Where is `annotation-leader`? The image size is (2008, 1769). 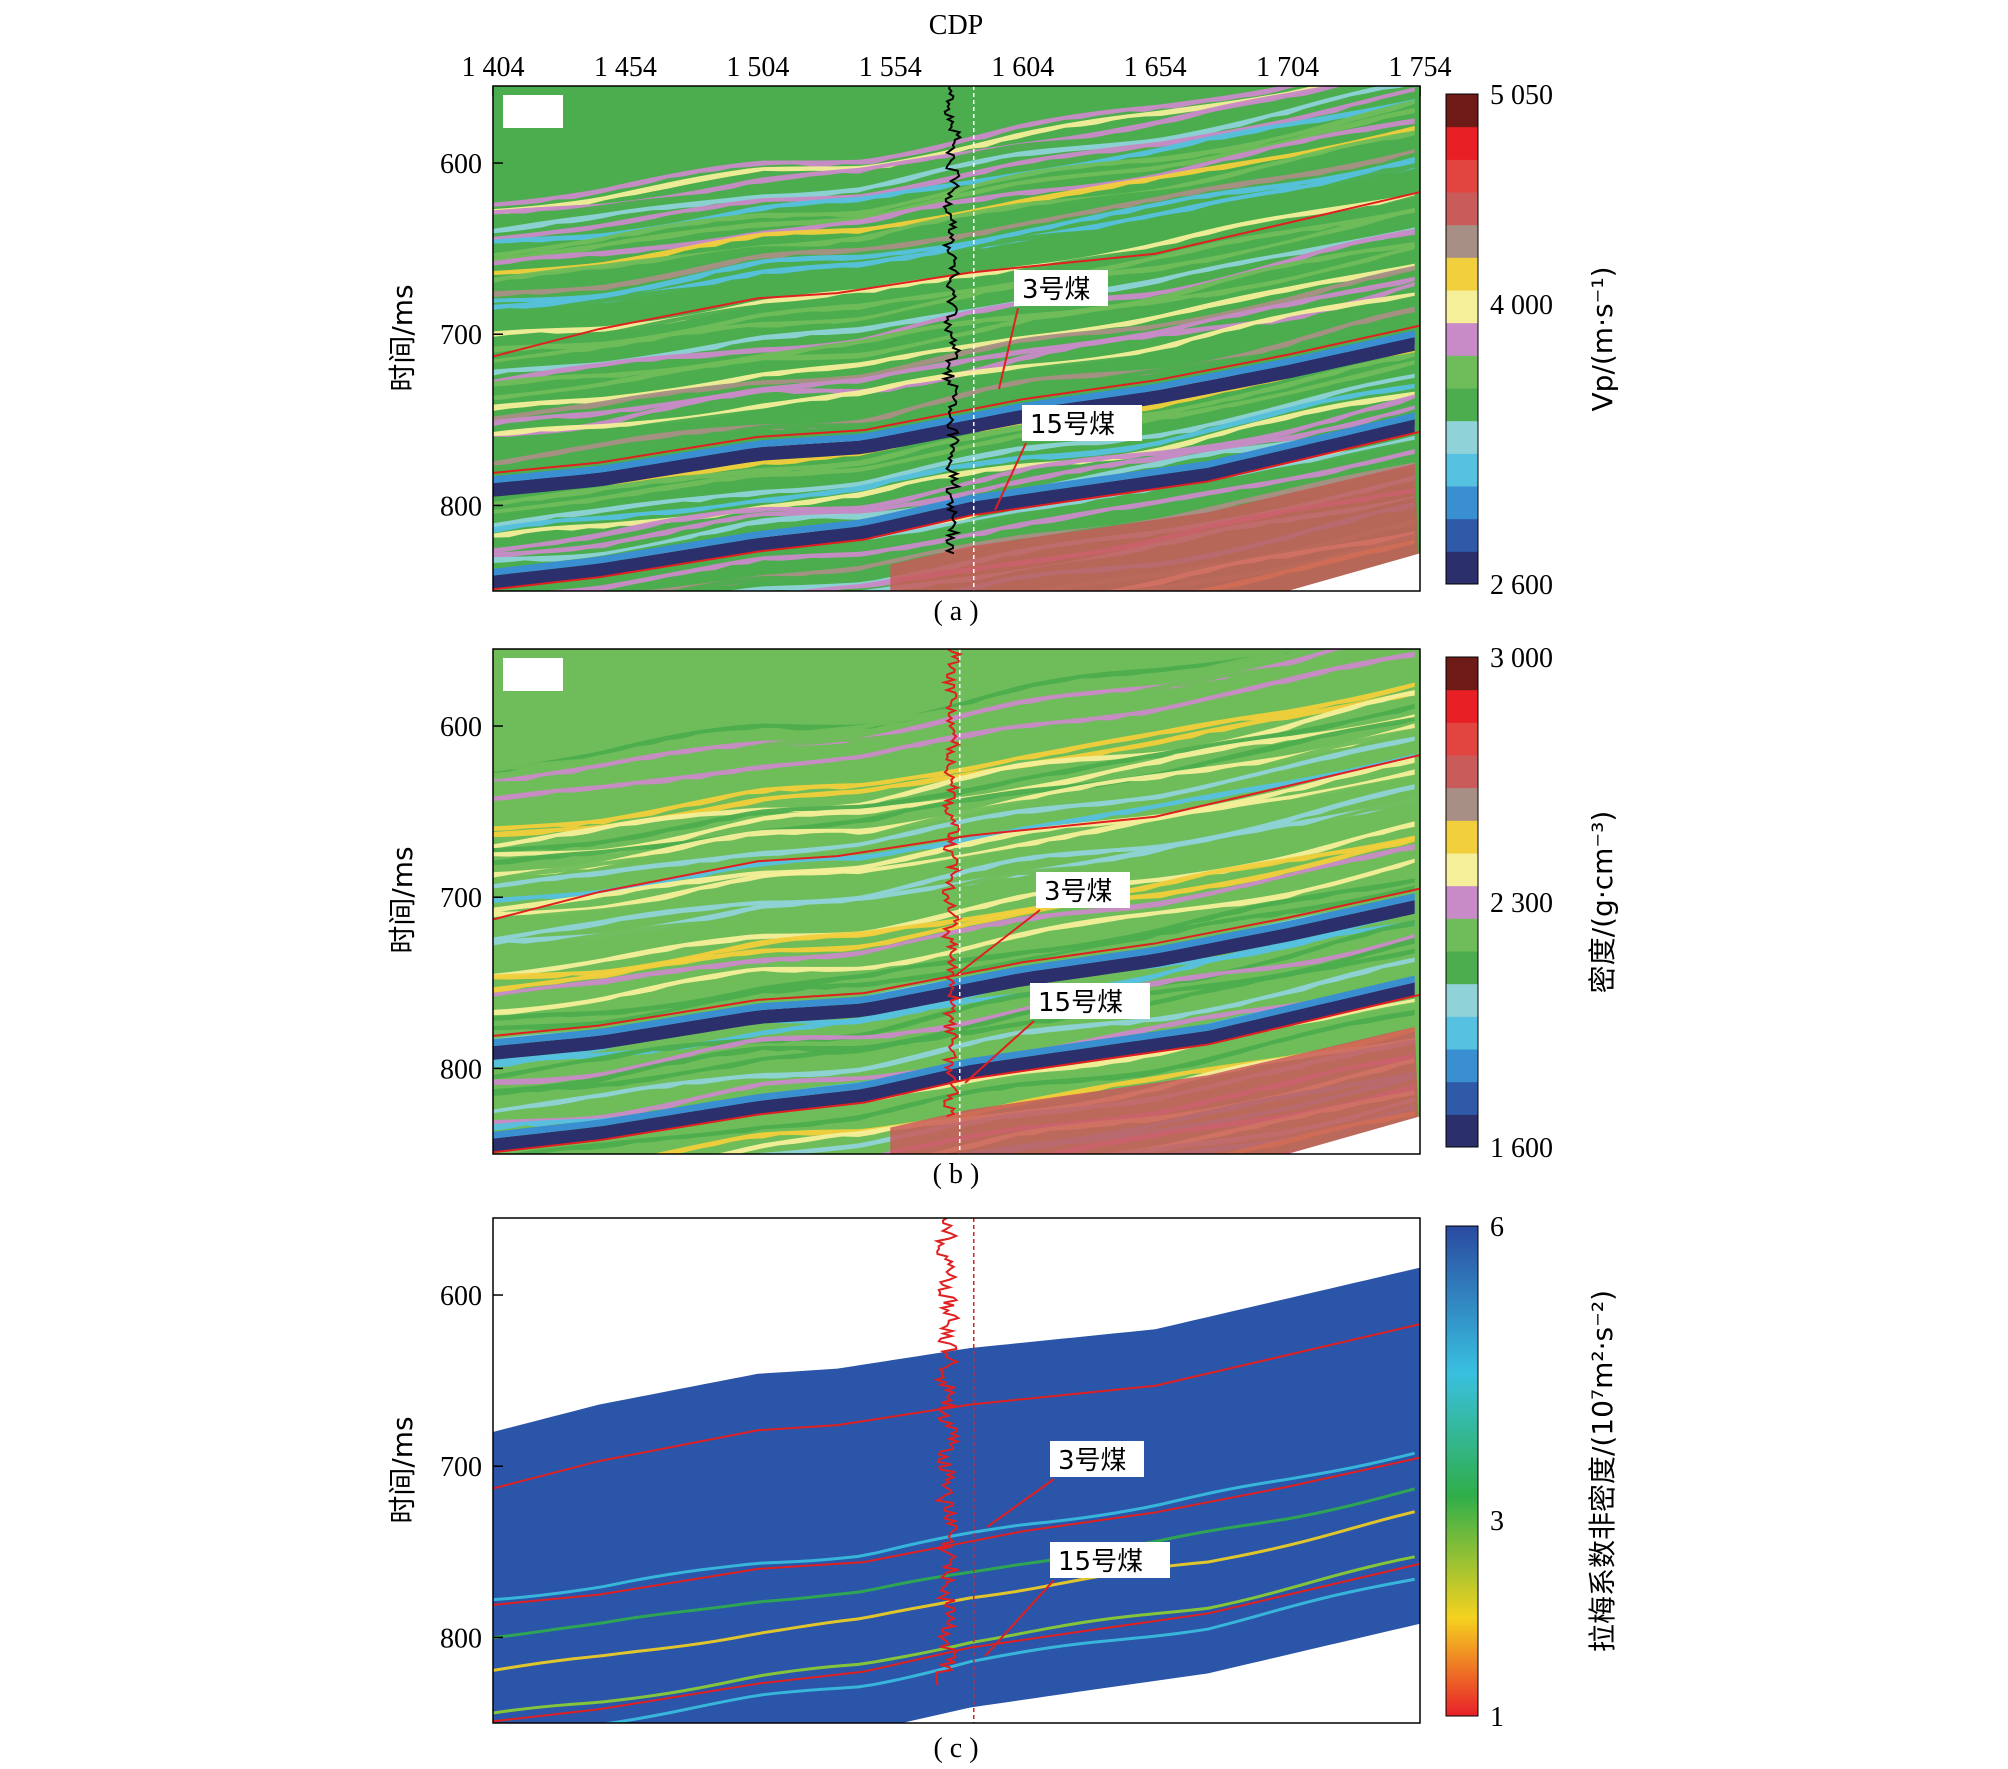 annotation-leader is located at coordinates (1010, 476).